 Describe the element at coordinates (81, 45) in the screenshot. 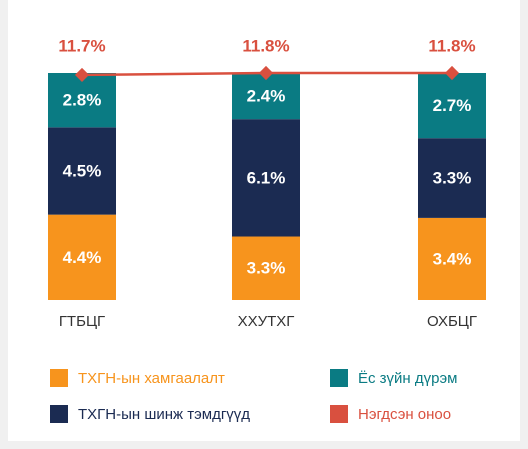

I see `line-label: 11.7%` at that location.